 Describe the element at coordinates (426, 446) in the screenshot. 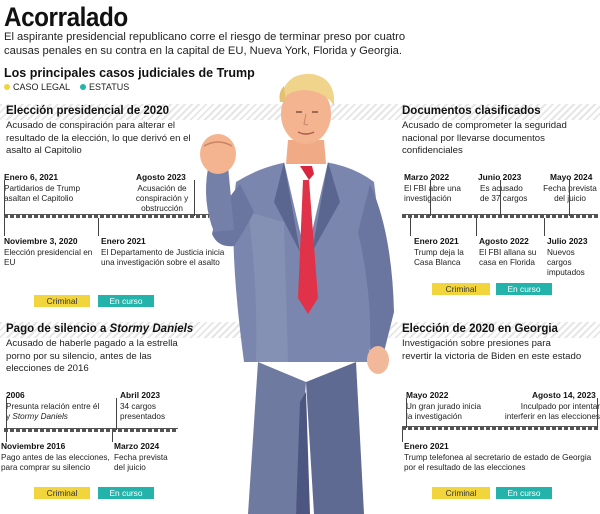

I see `case4-event-date: Enero 2021` at that location.